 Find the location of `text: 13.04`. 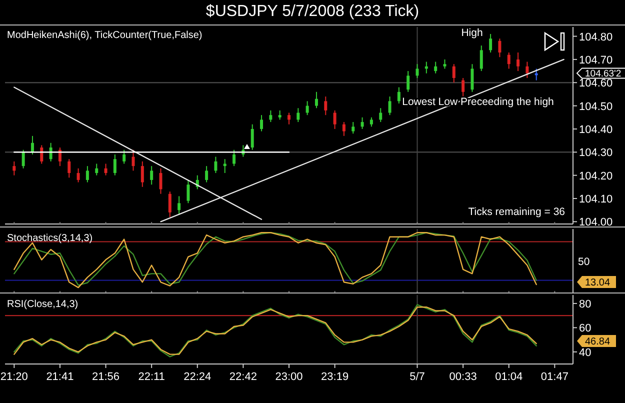

text: 13.04 is located at coordinates (597, 283).